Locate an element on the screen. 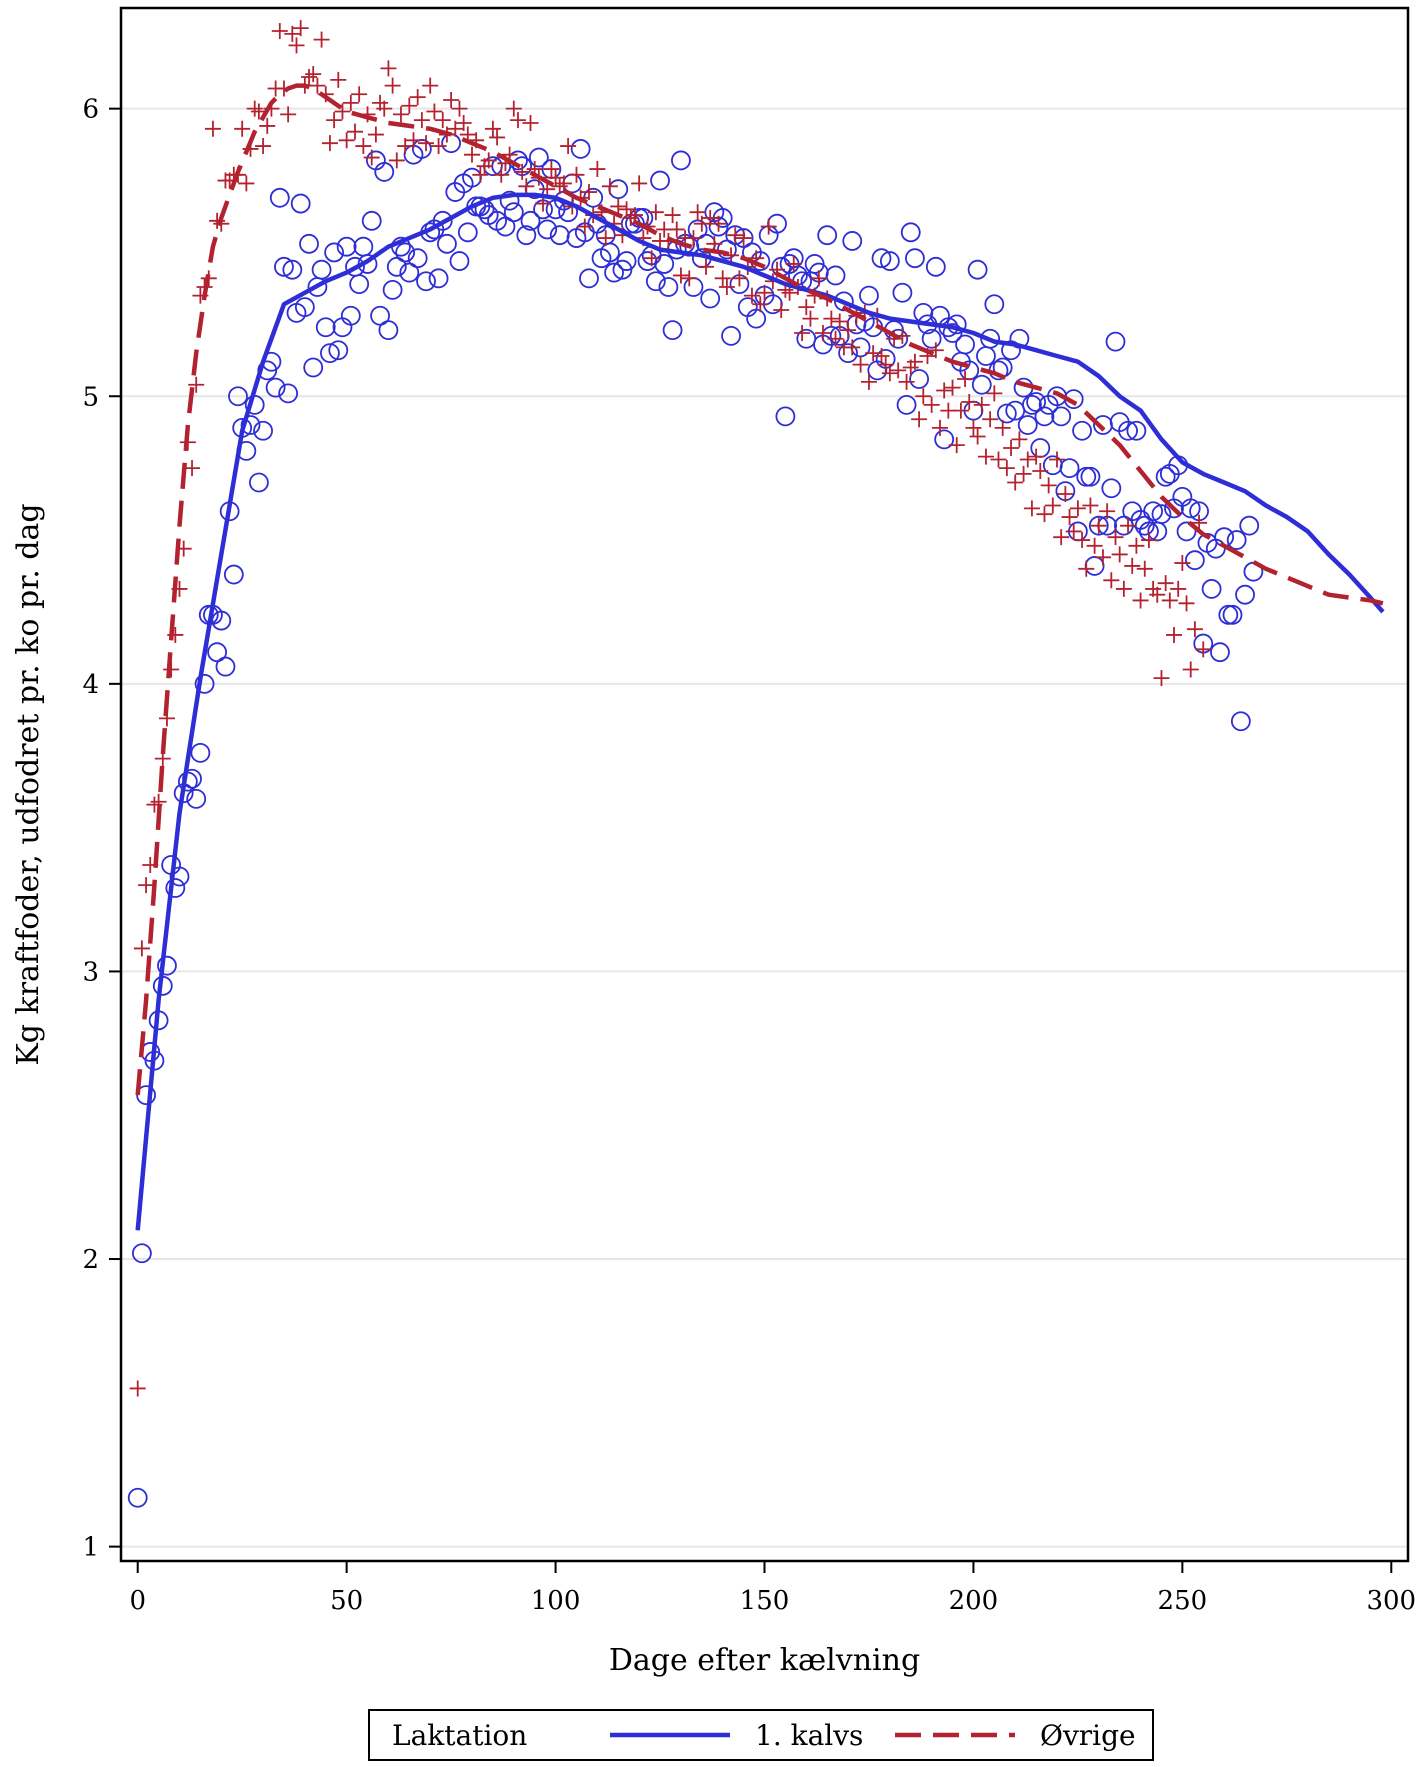 The width and height of the screenshot is (1425, 1767). x-tick-label-6: 300 is located at coordinates (1391, 1601).